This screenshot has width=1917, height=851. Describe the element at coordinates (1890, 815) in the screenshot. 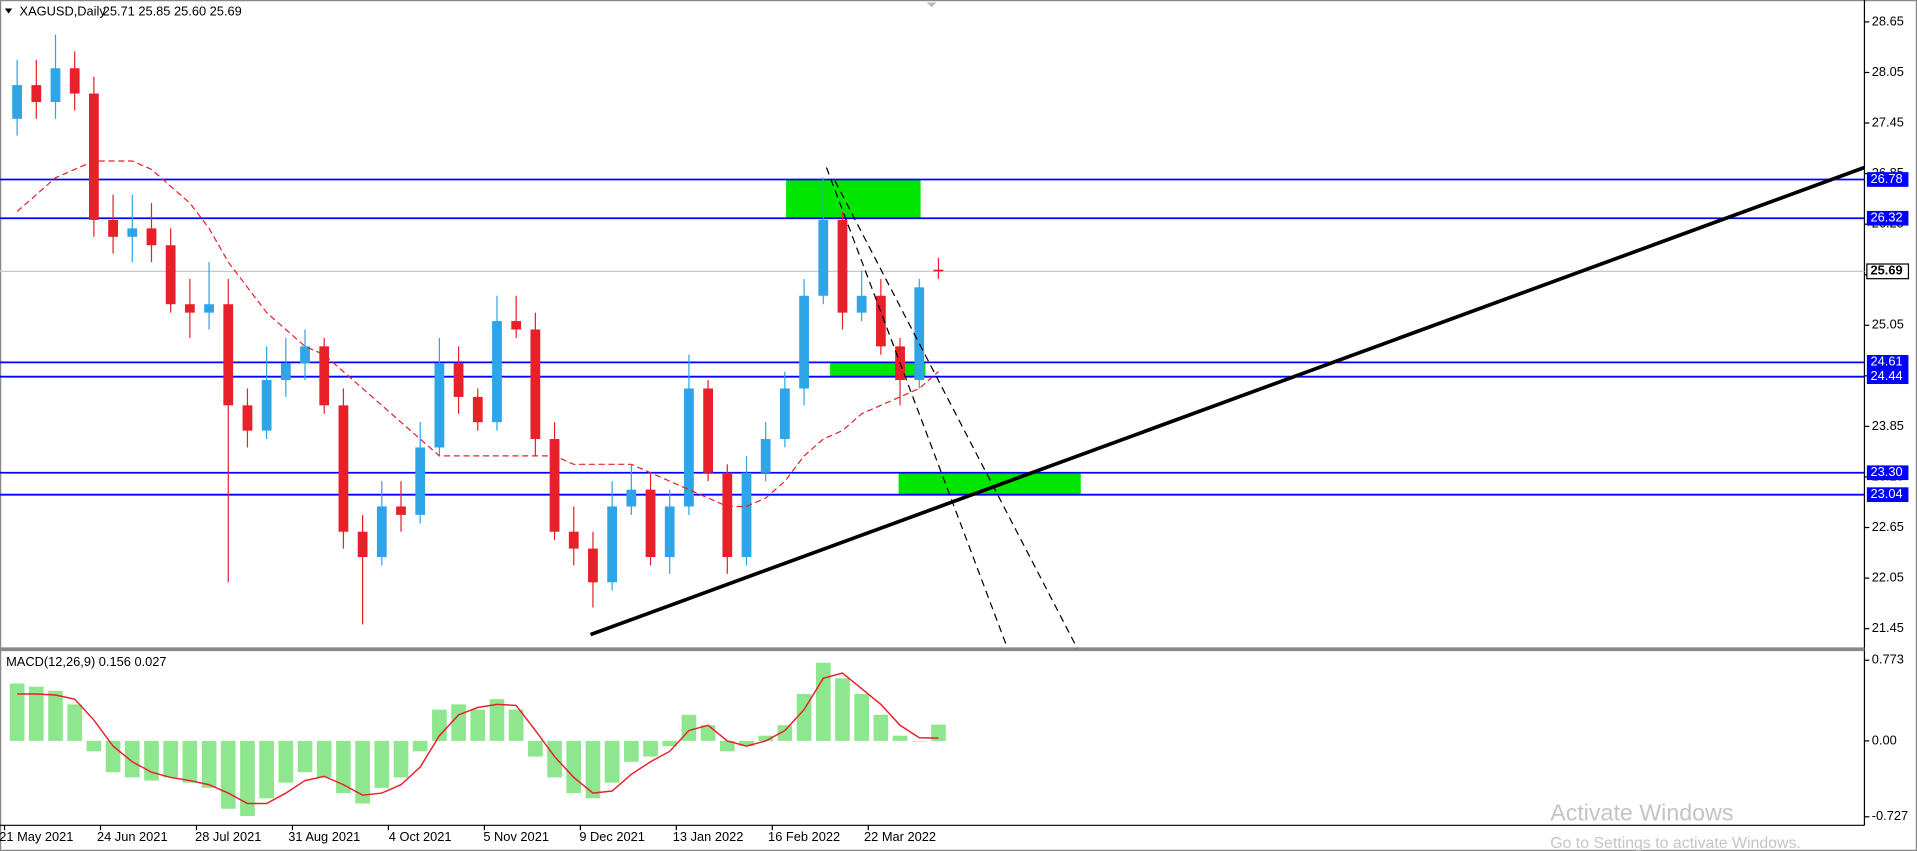

I see `y-tick-label: -0.727` at that location.